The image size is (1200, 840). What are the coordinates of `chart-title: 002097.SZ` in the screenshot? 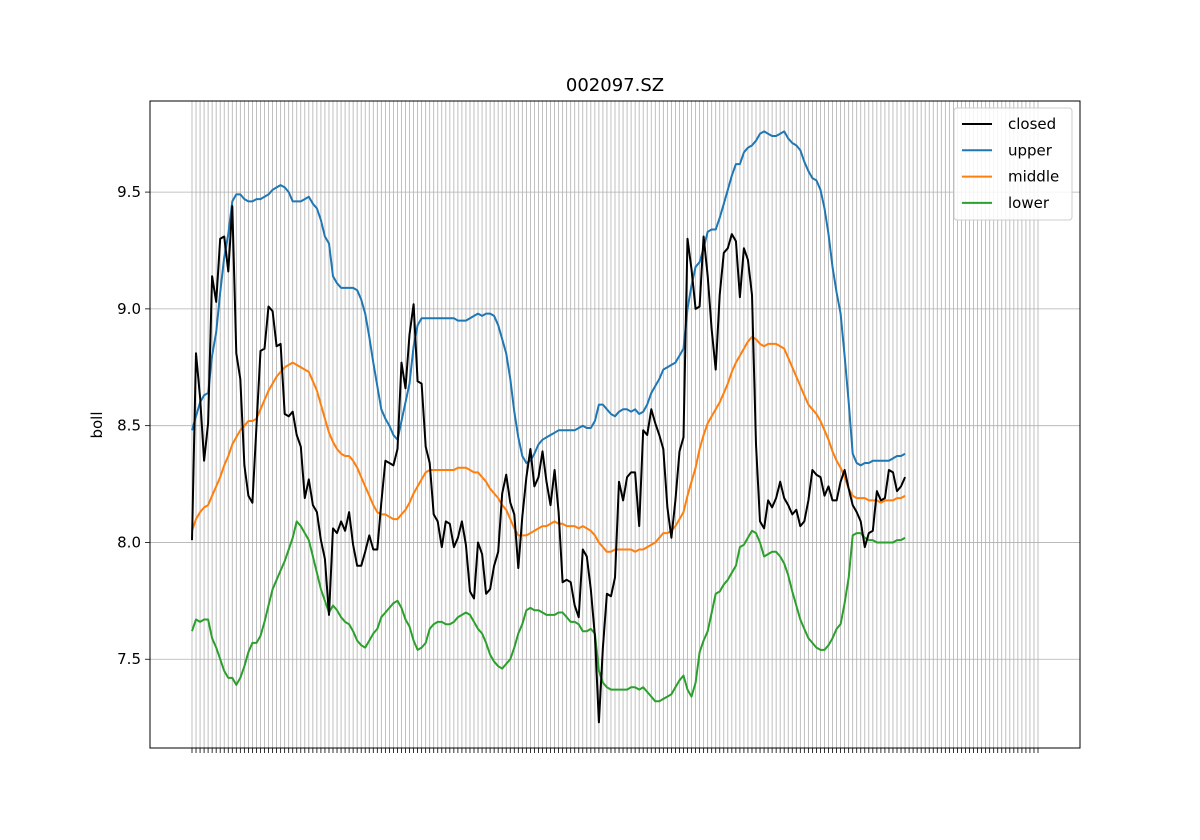 It's located at (615, 85).